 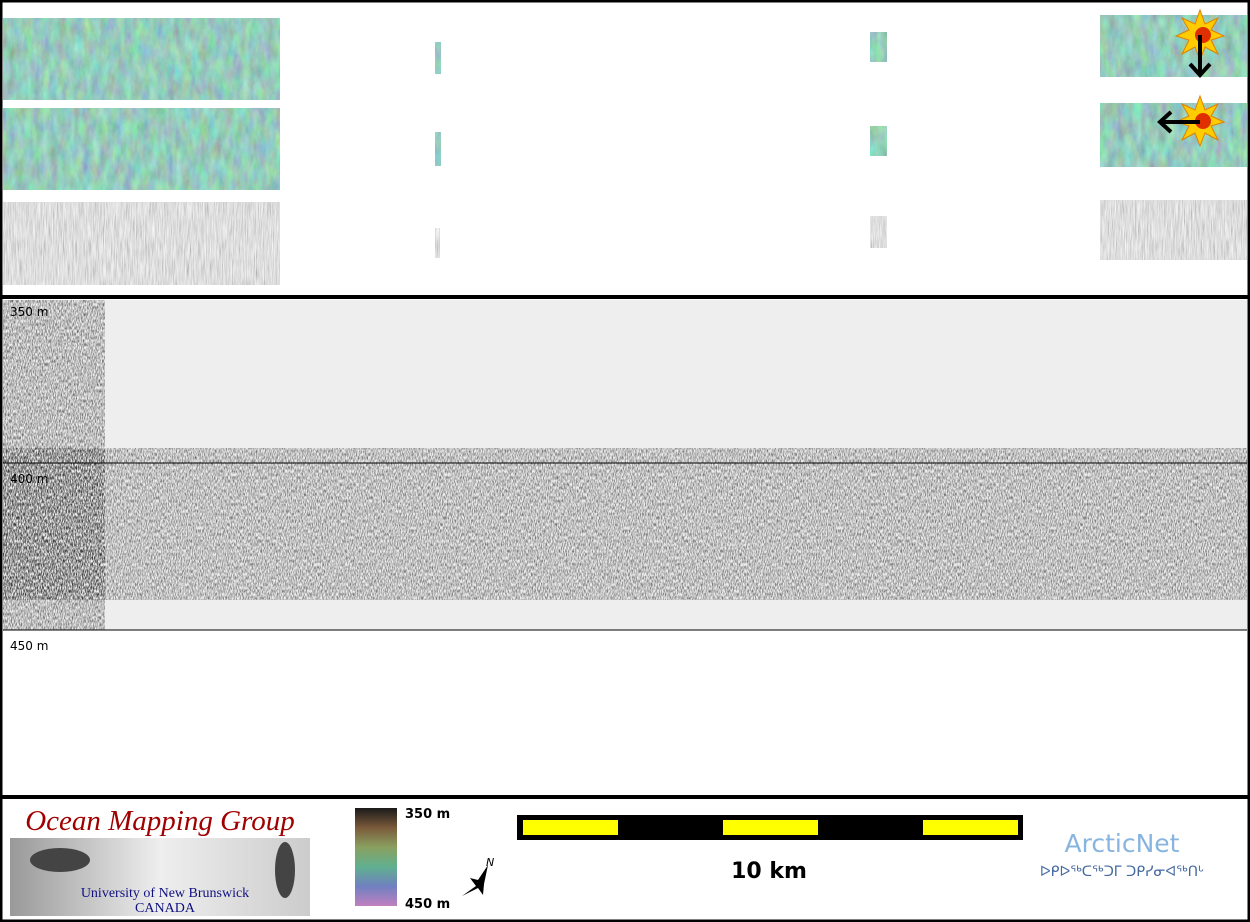 What do you see at coordinates (478, 876) in the screenshot?
I see `north-arrow: N` at bounding box center [478, 876].